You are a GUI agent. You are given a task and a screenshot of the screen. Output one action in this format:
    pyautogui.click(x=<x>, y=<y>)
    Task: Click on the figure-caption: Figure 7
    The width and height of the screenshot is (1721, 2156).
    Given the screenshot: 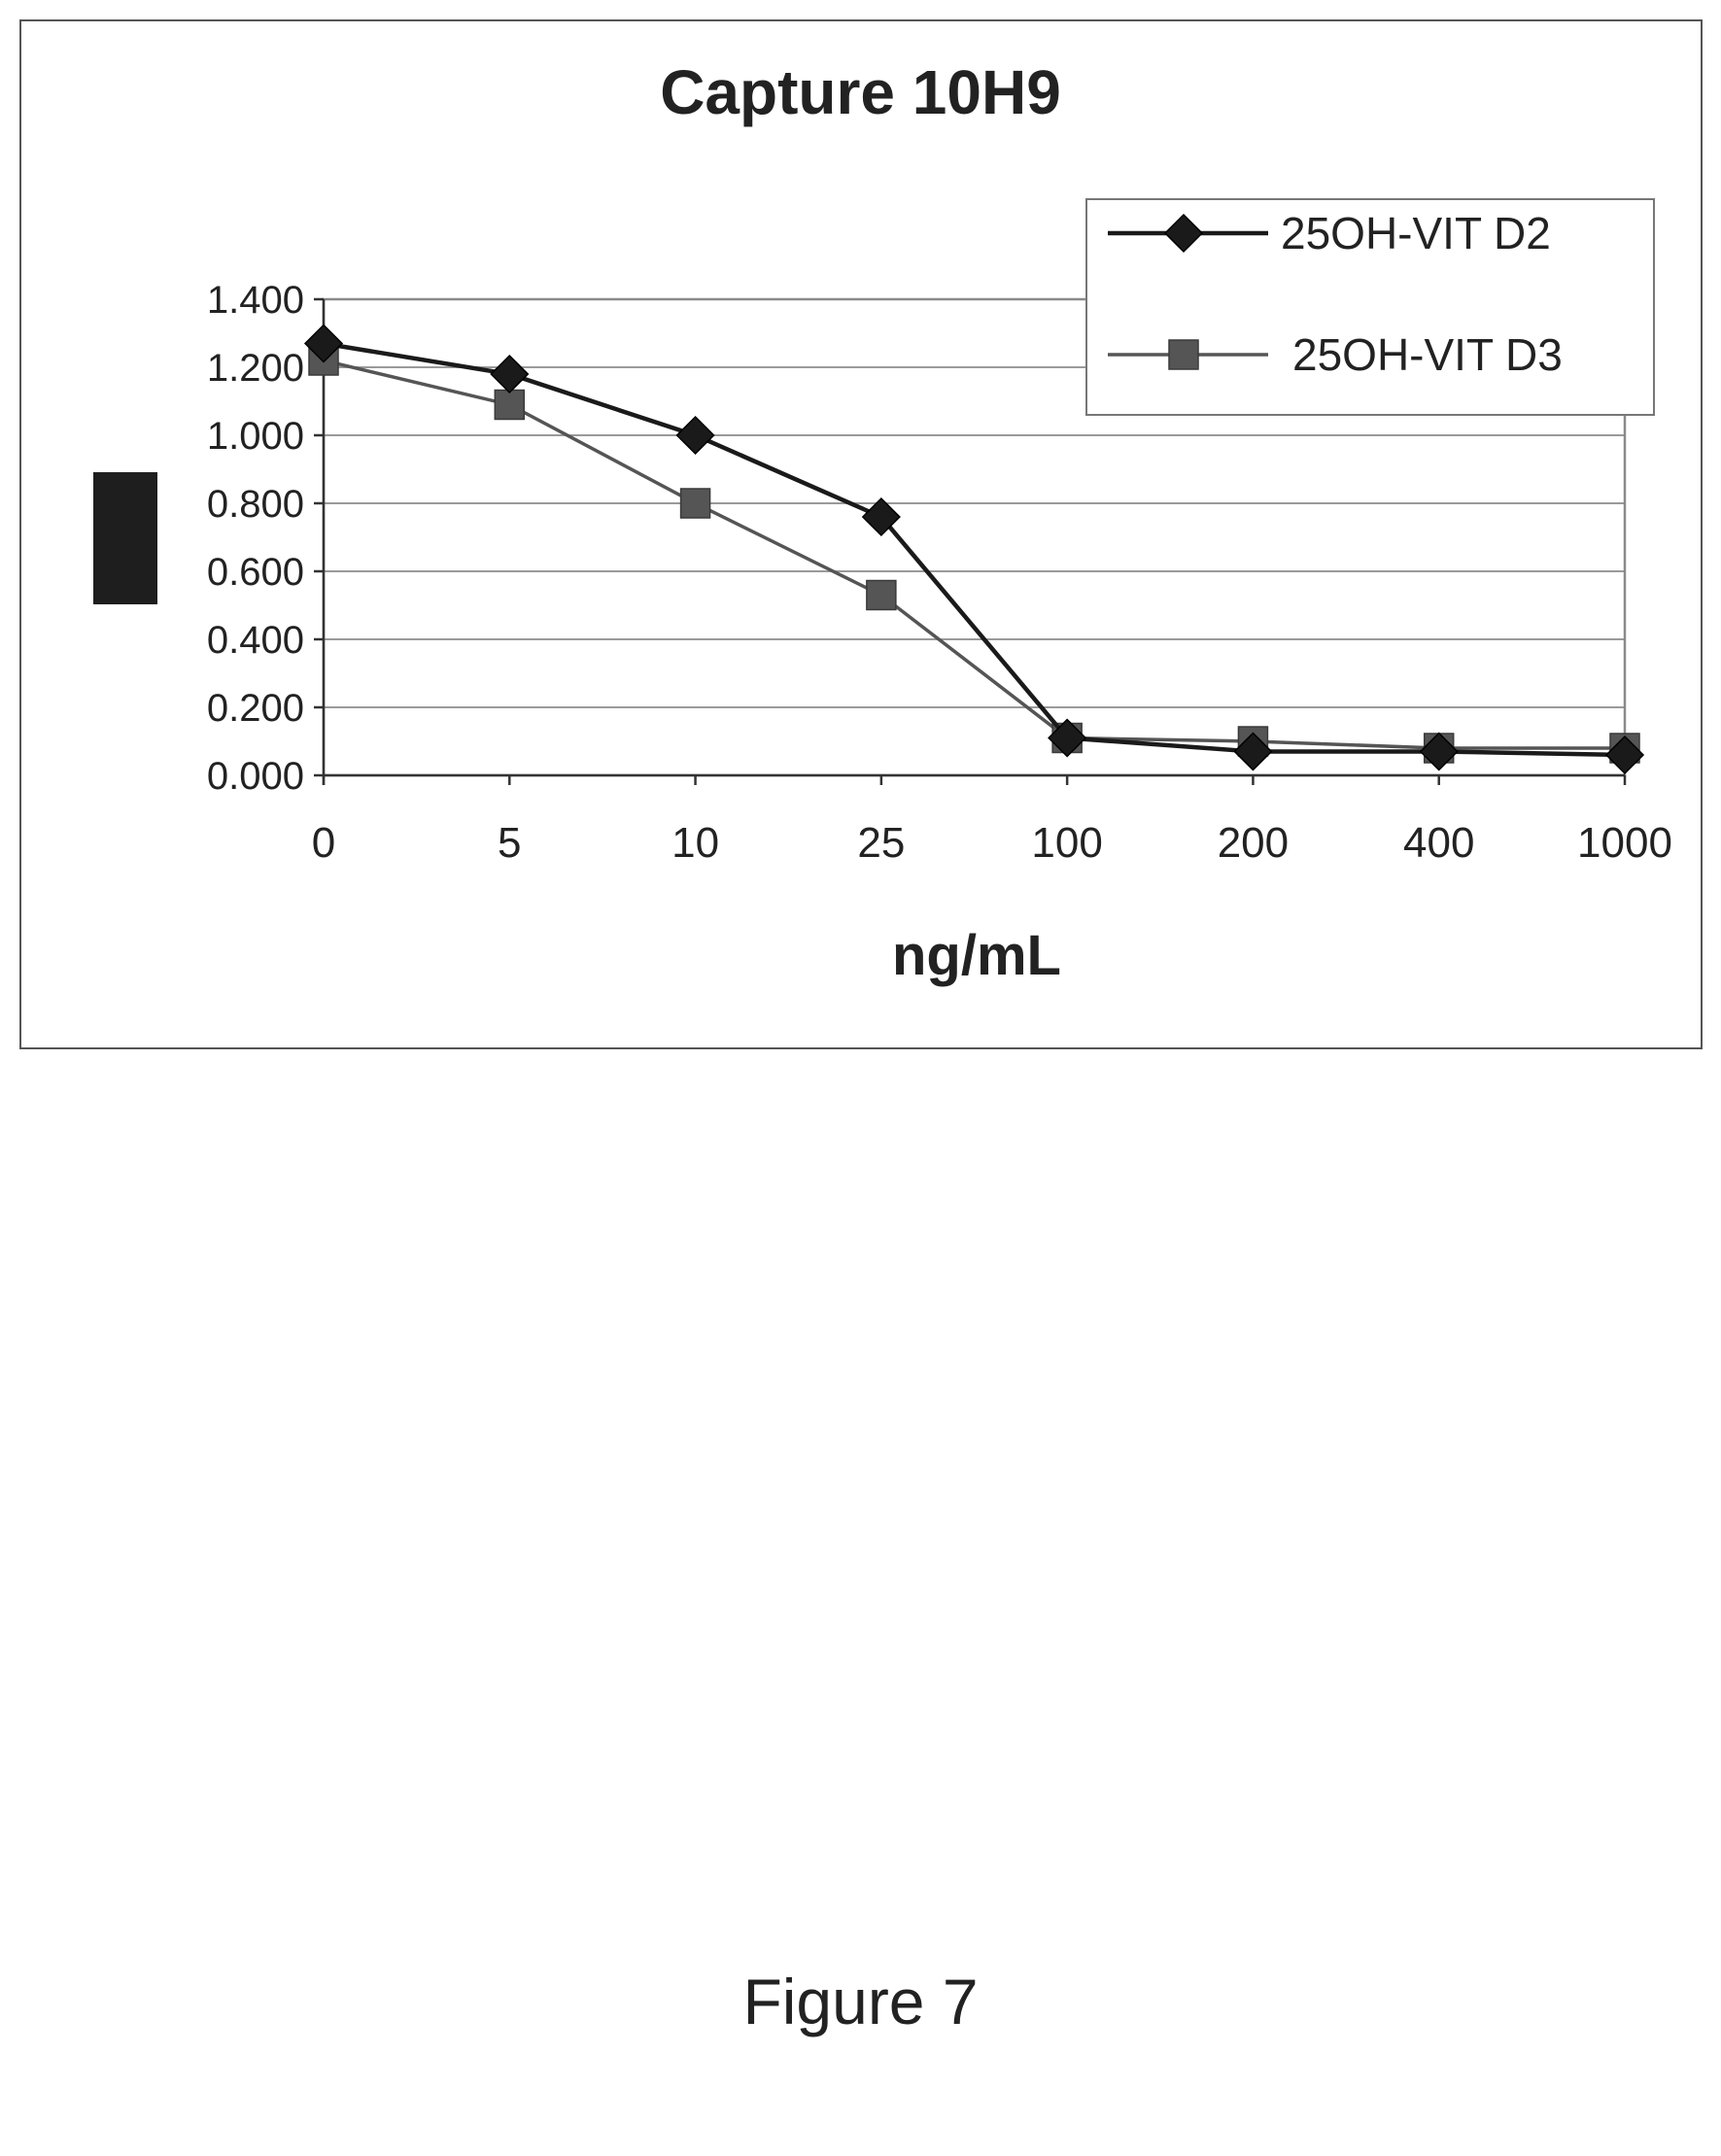 What is the action you would take?
    pyautogui.click(x=860, y=2001)
    